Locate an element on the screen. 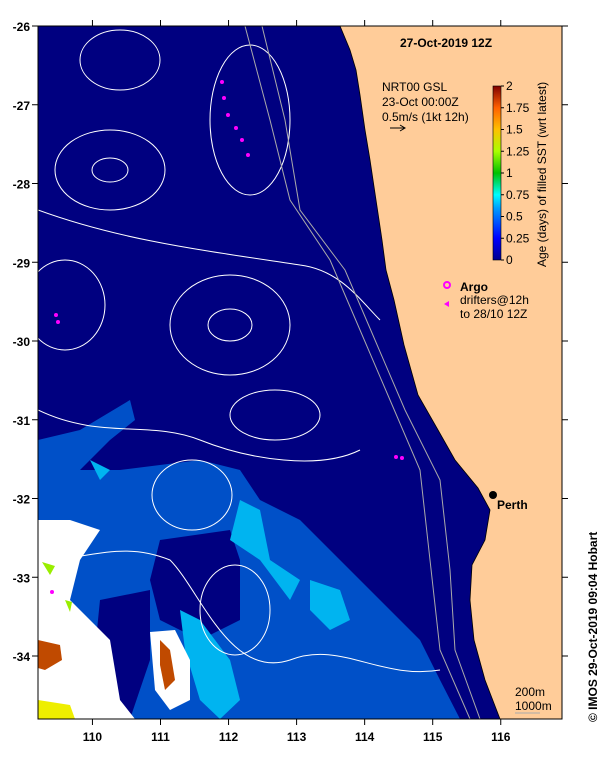 This screenshot has width=604, height=759. product-date: 23-Oct 00:00Z is located at coordinates (420, 102).